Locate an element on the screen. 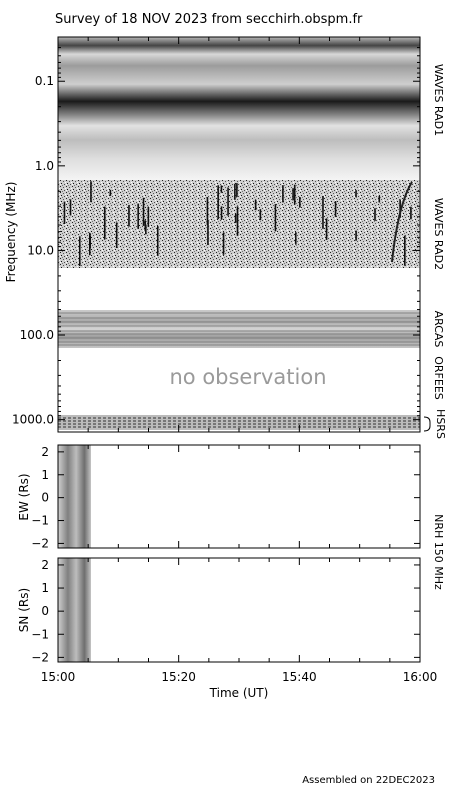 This screenshot has height=800, width=450. rad2-band is located at coordinates (239, 224).